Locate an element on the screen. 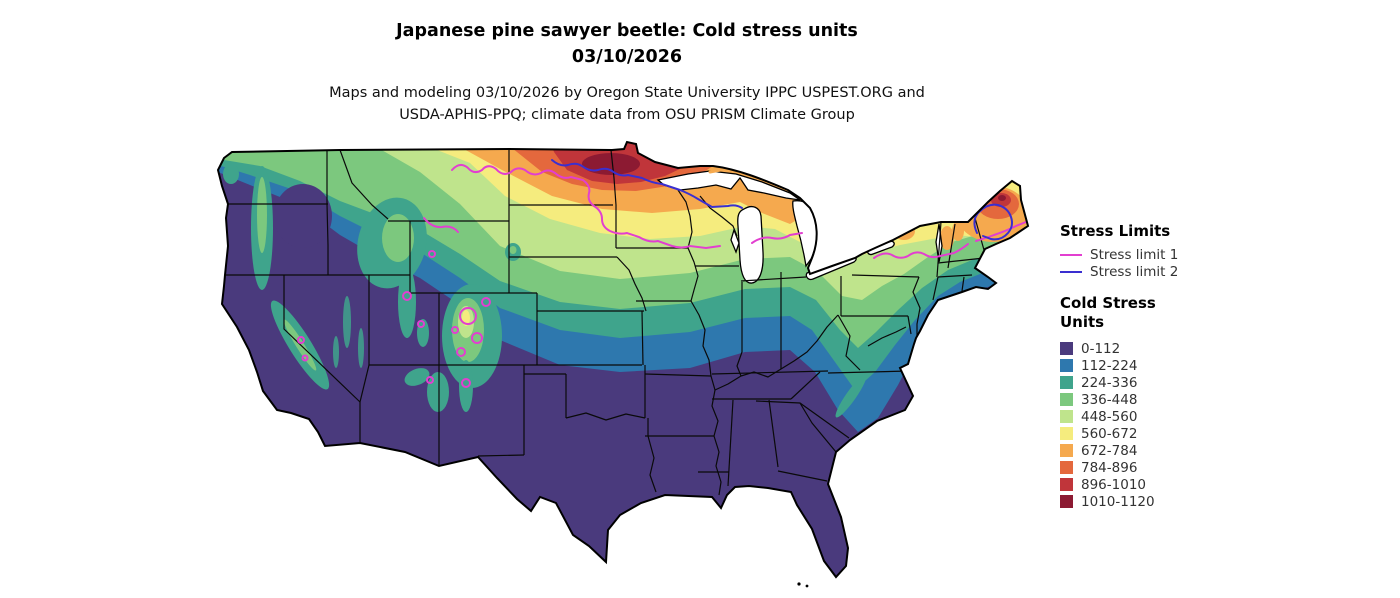 This screenshot has height=598, width=1400. stress-limits-title: Stress Limits is located at coordinates (1115, 231).